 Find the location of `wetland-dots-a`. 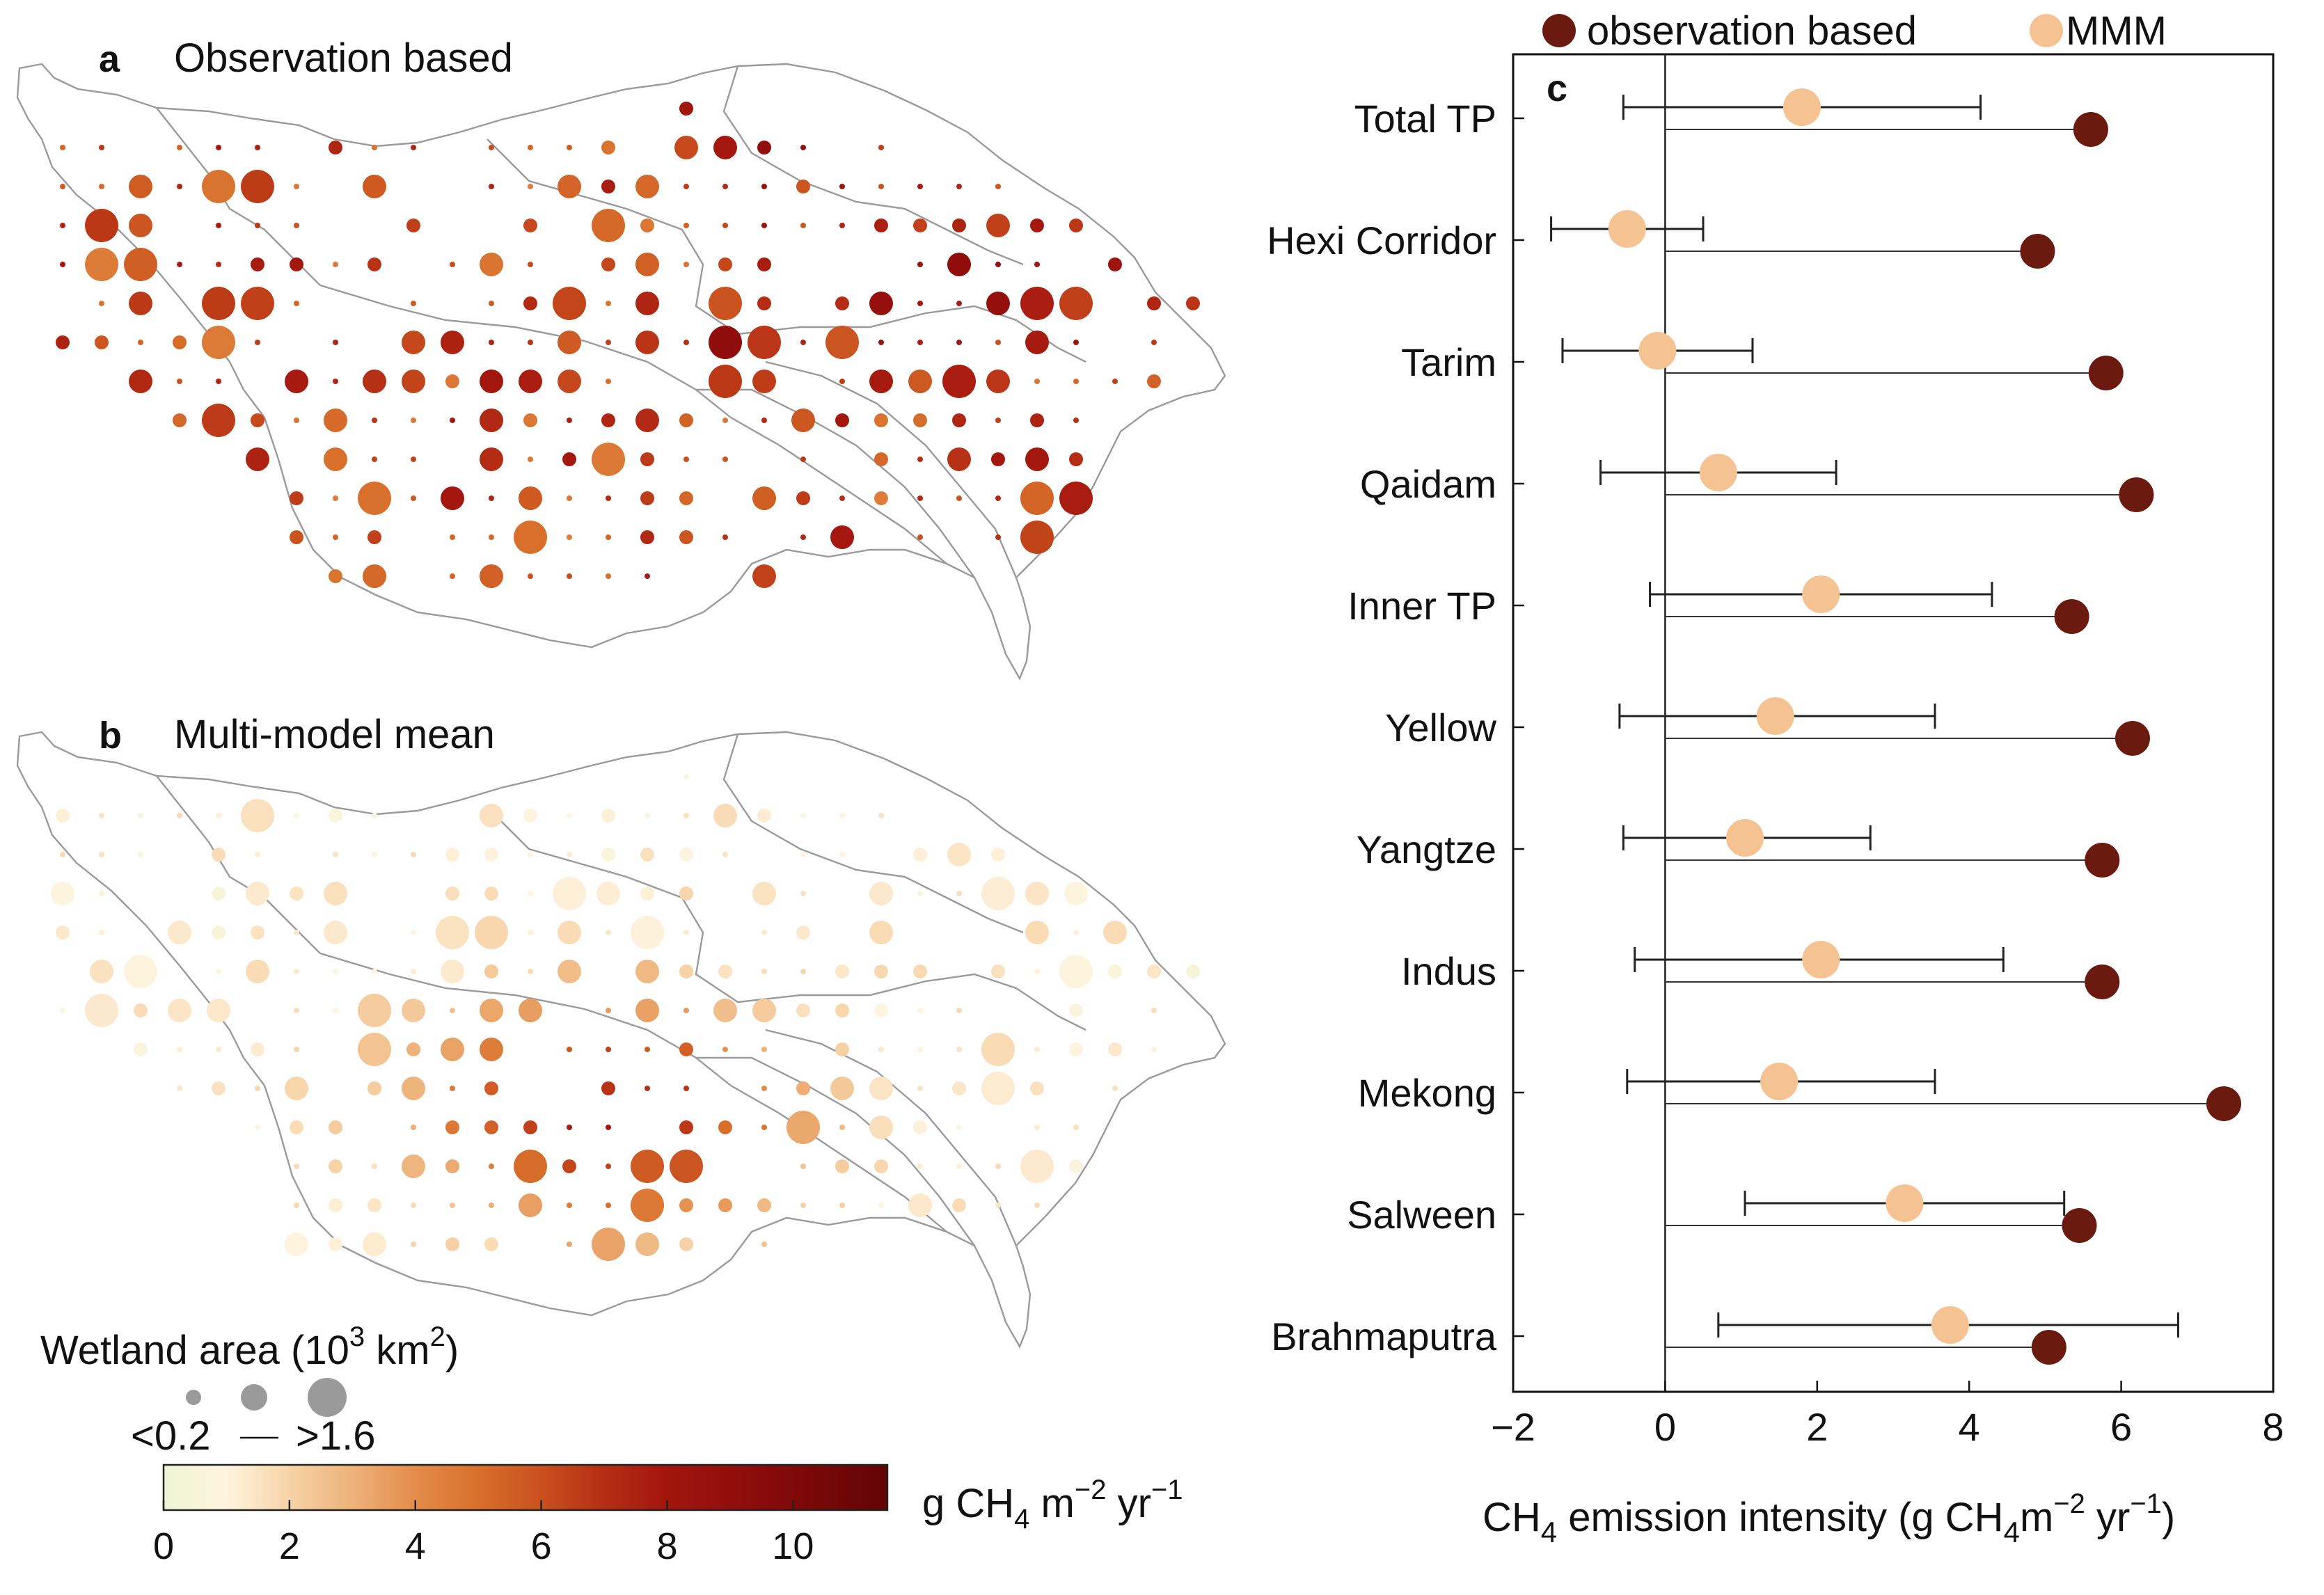

wetland-dots-a is located at coordinates (628, 345).